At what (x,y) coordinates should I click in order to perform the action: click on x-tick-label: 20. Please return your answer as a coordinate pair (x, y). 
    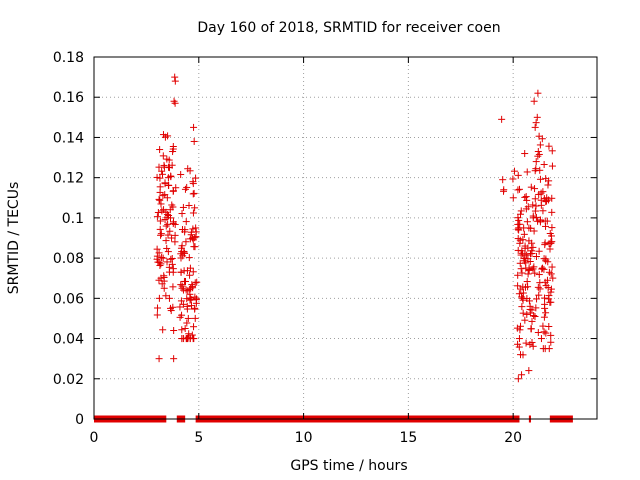
    Looking at the image, I should click on (513, 438).